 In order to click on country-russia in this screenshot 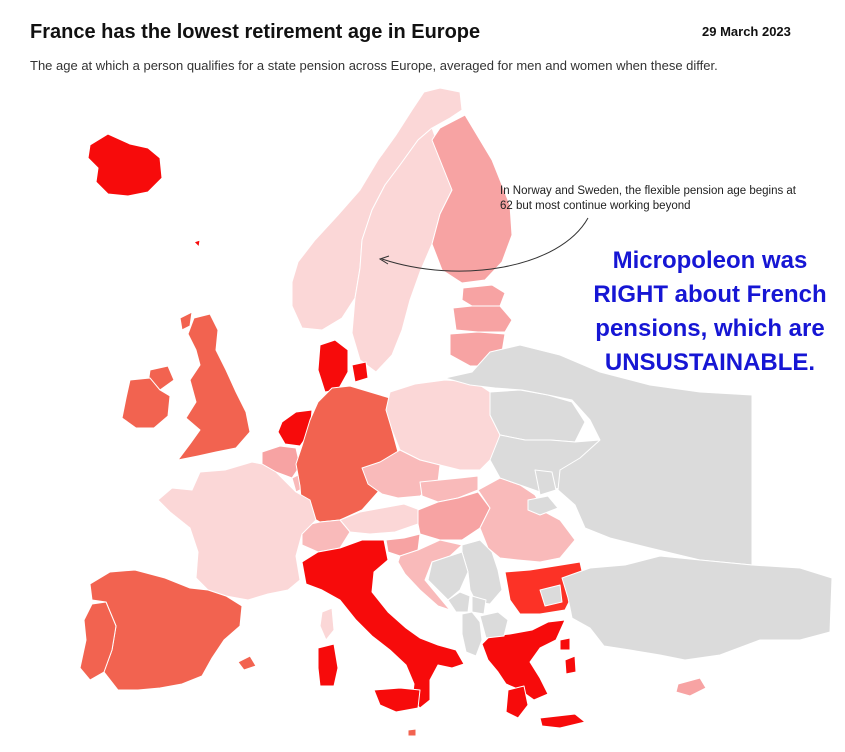, I will do `click(598, 455)`.